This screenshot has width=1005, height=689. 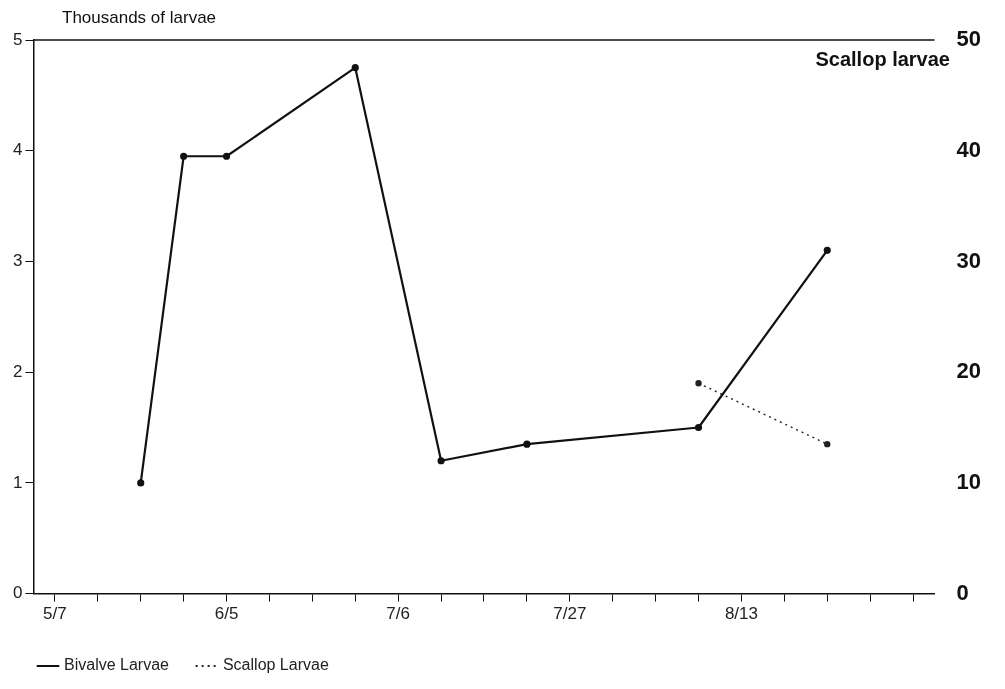 What do you see at coordinates (226, 614) in the screenshot?
I see `x-tick-label: 6/5` at bounding box center [226, 614].